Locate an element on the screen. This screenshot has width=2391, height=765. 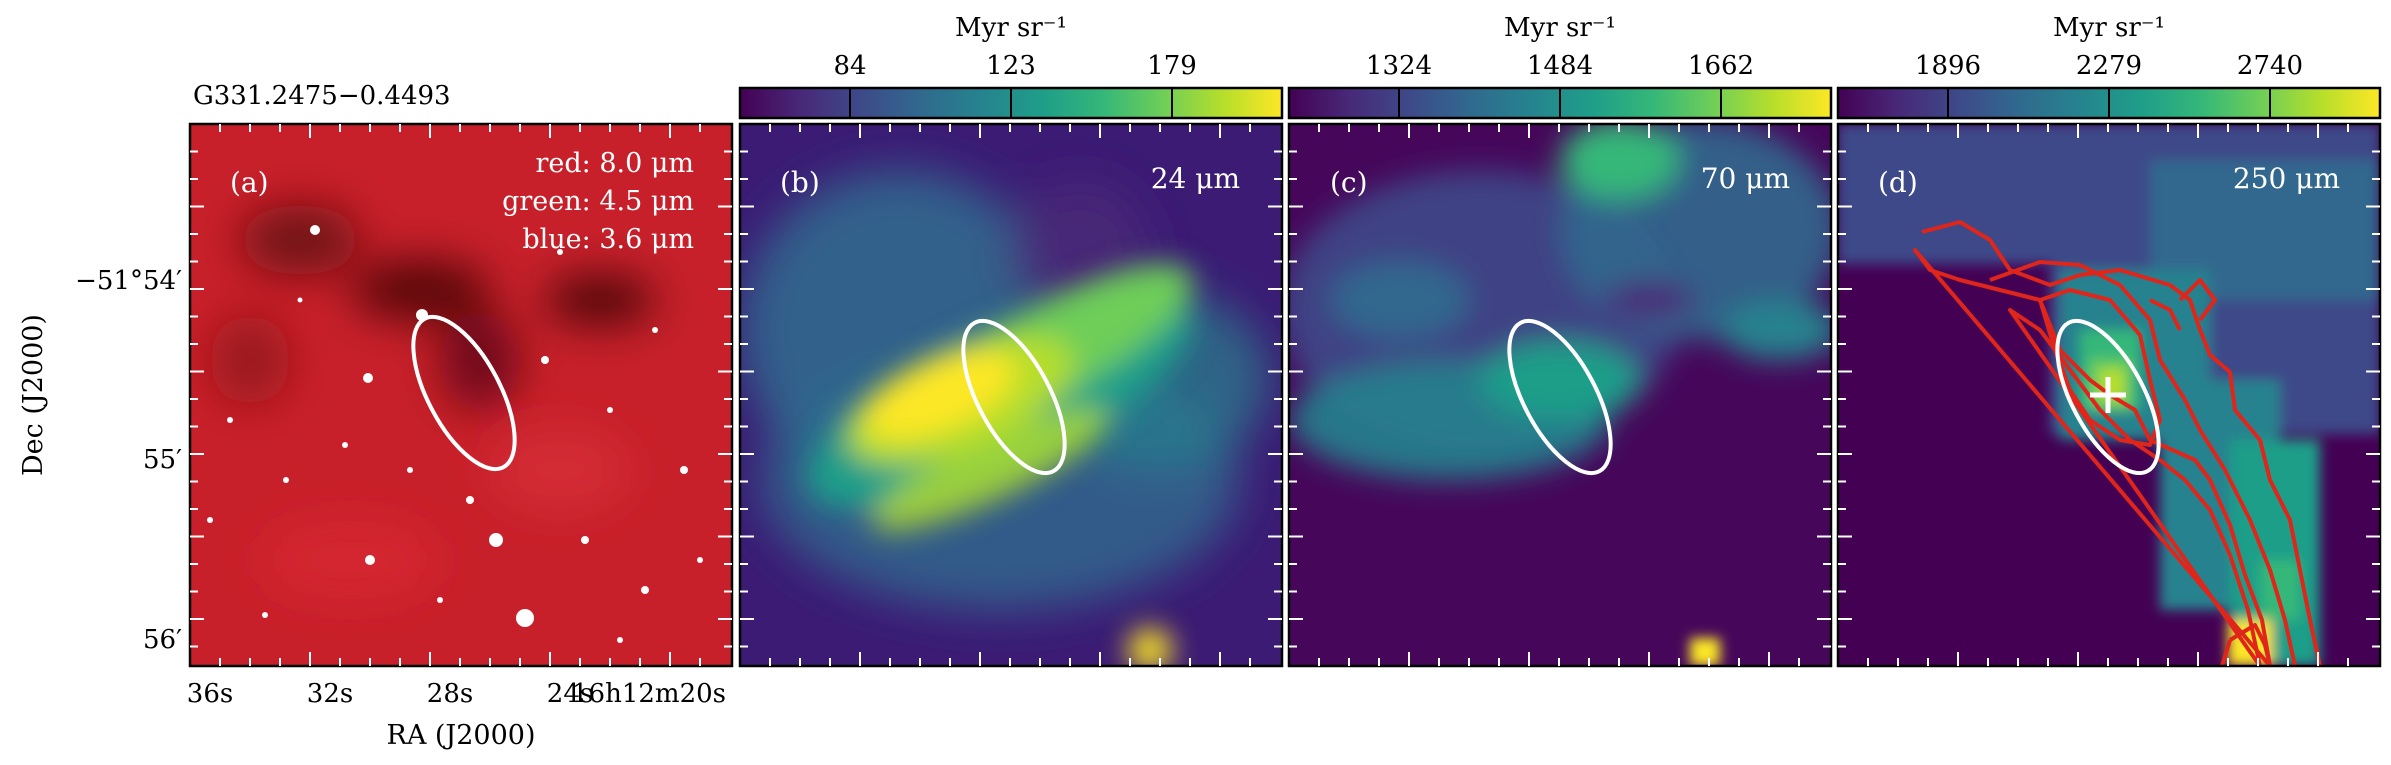
colorbar-d-tick: 1896 is located at coordinates (1948, 66).